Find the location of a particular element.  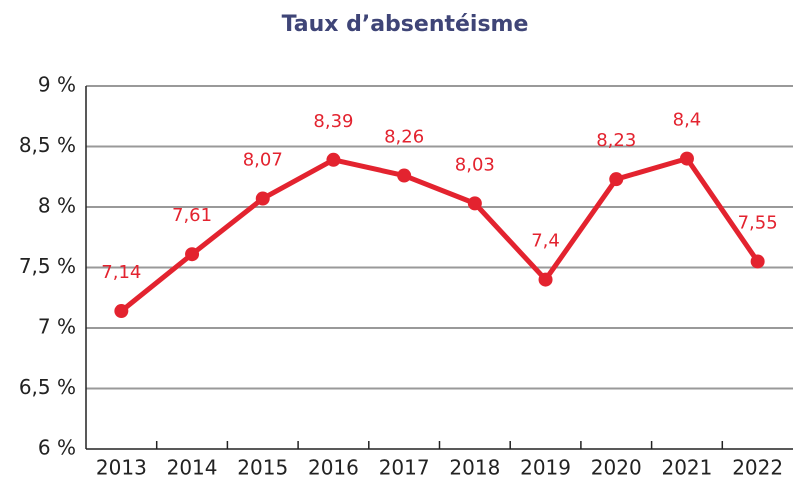

y-tick-label: 6 % is located at coordinates (57, 448).